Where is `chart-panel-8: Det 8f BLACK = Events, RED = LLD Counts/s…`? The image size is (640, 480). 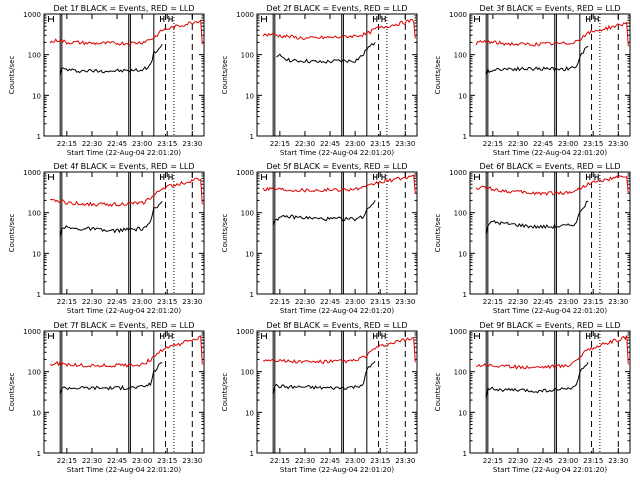 chart-panel-8: Det 8f BLACK = Events, RED = LLD Counts/s… is located at coordinates (319, 397).